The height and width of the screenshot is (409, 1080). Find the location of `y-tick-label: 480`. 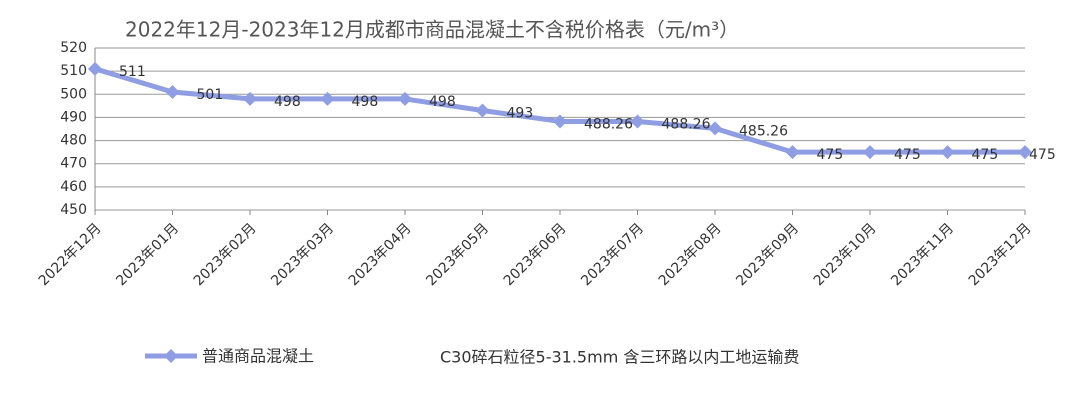

y-tick-label: 480 is located at coordinates (73, 141).